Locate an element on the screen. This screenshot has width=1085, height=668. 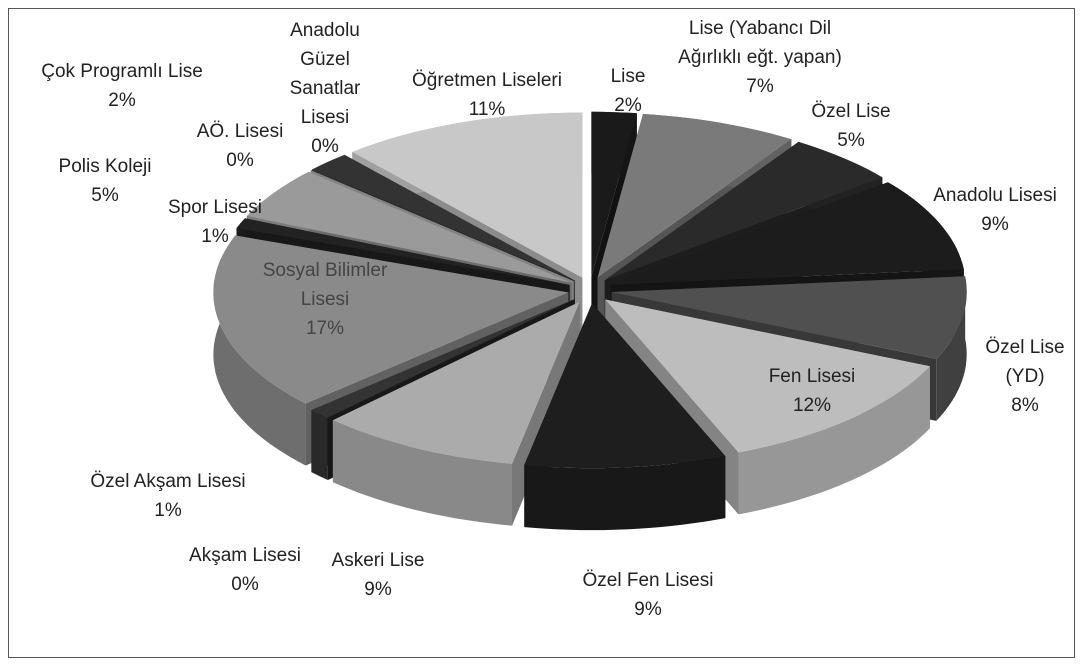
slice-label: Öğretmen Liseleri 11% is located at coordinates (487, 95).